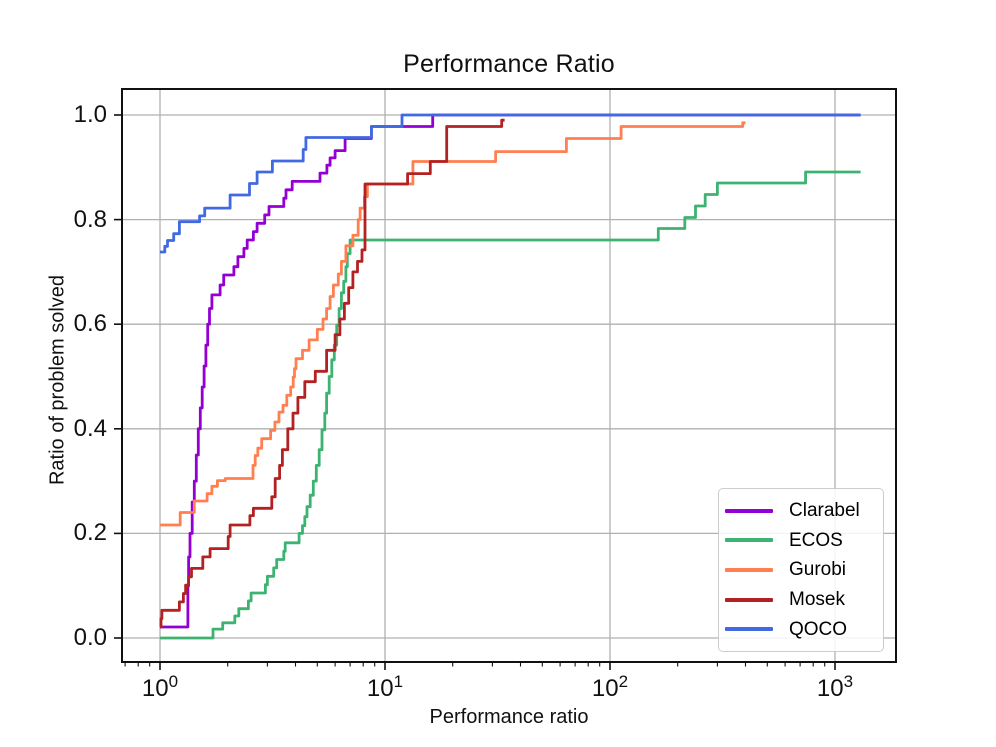 The width and height of the screenshot is (996, 747). I want to click on series-line-qoco, so click(510, 183).